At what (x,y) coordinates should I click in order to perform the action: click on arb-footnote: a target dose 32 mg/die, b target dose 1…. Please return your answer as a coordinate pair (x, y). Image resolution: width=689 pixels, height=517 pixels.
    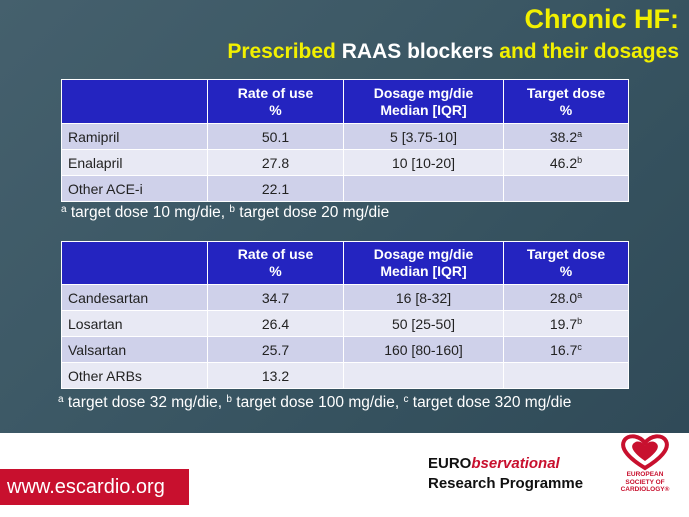
    Looking at the image, I should click on (314, 403).